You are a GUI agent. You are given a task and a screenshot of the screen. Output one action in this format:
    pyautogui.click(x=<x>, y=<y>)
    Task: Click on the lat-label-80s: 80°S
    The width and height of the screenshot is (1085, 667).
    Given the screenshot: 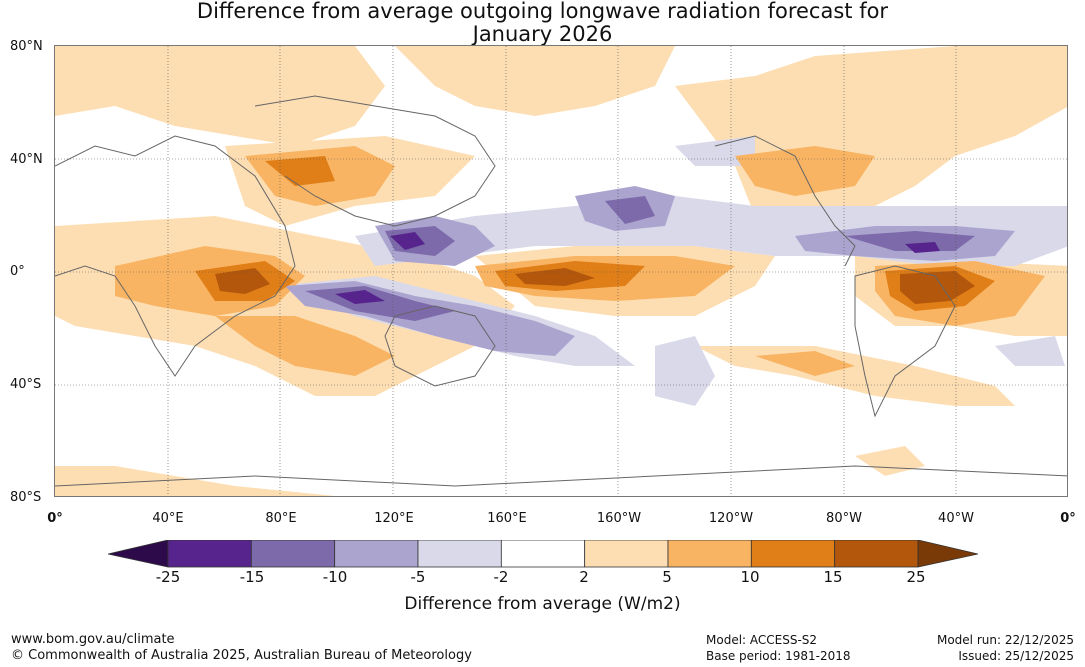 What is the action you would take?
    pyautogui.click(x=26, y=497)
    